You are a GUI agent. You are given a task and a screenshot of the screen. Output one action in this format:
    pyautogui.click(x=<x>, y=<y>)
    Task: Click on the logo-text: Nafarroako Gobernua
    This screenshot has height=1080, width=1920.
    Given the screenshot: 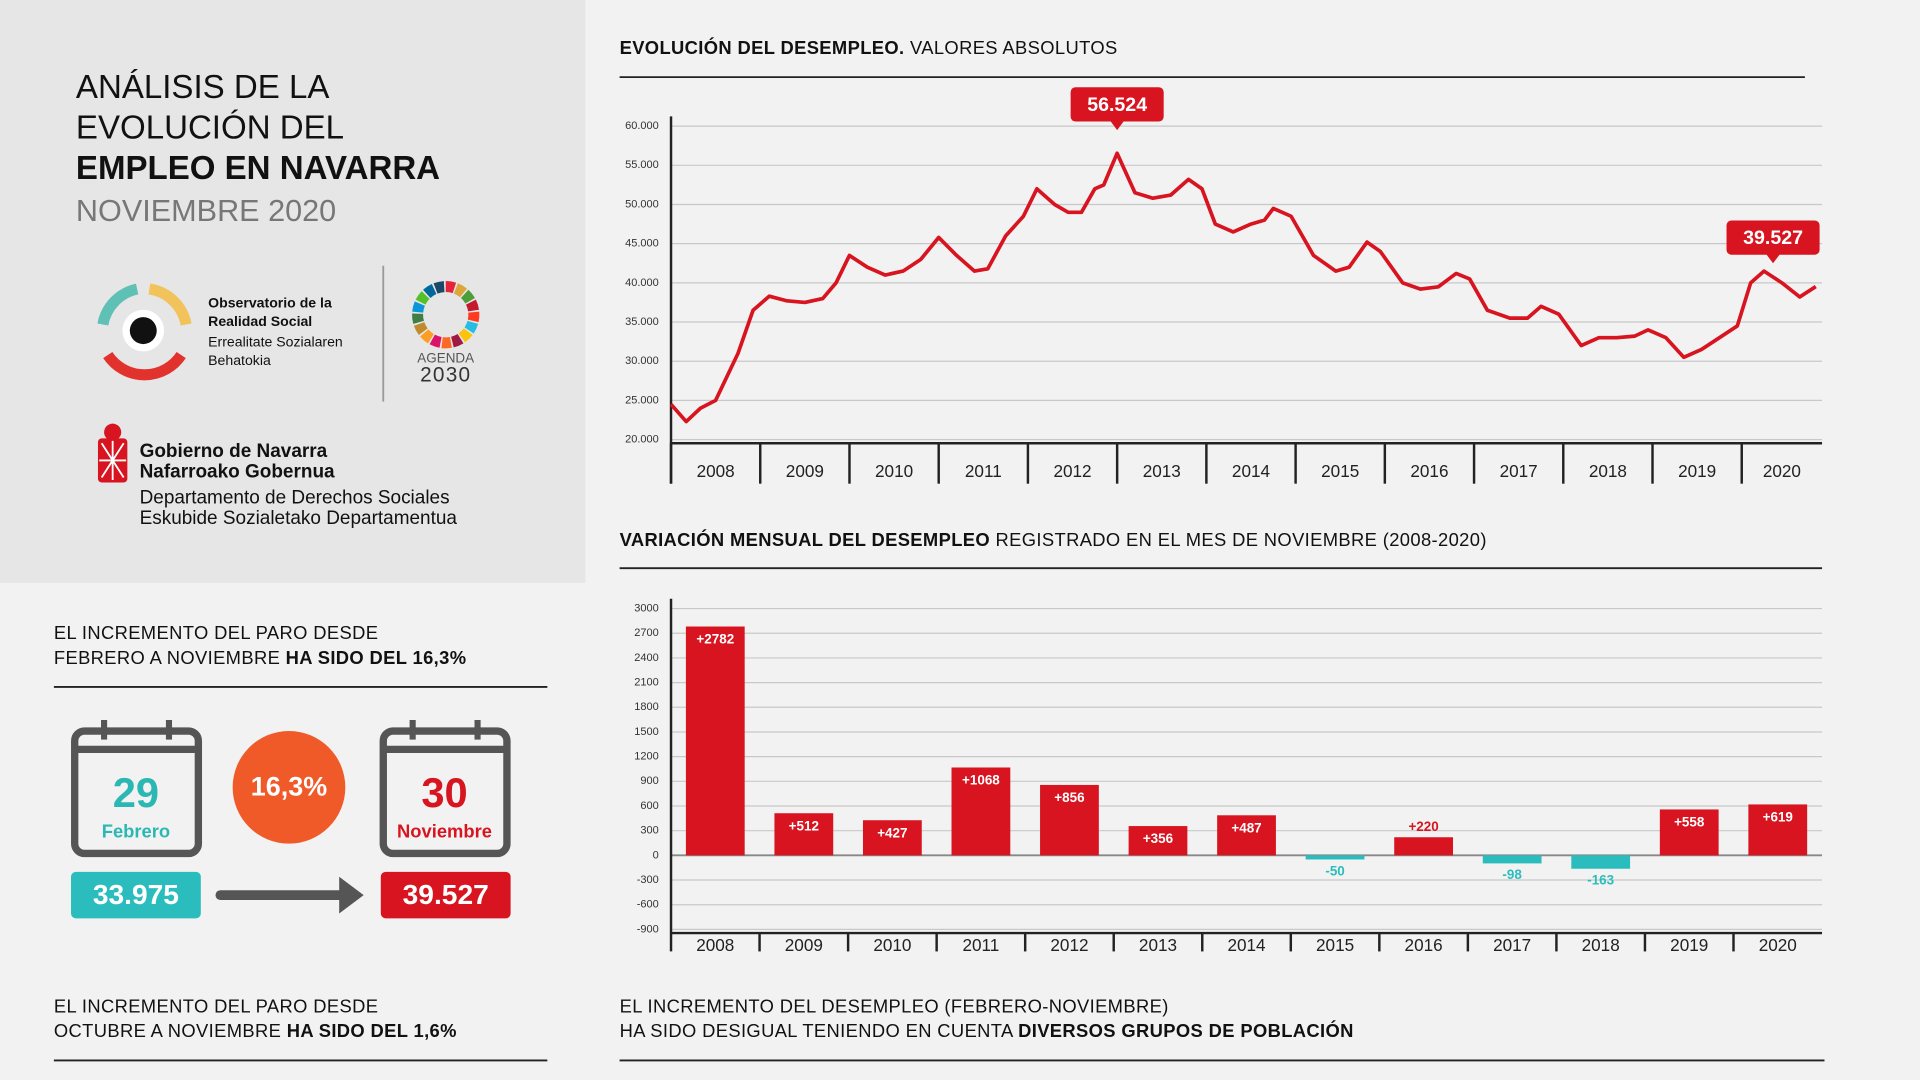 What is the action you would take?
    pyautogui.click(x=237, y=472)
    